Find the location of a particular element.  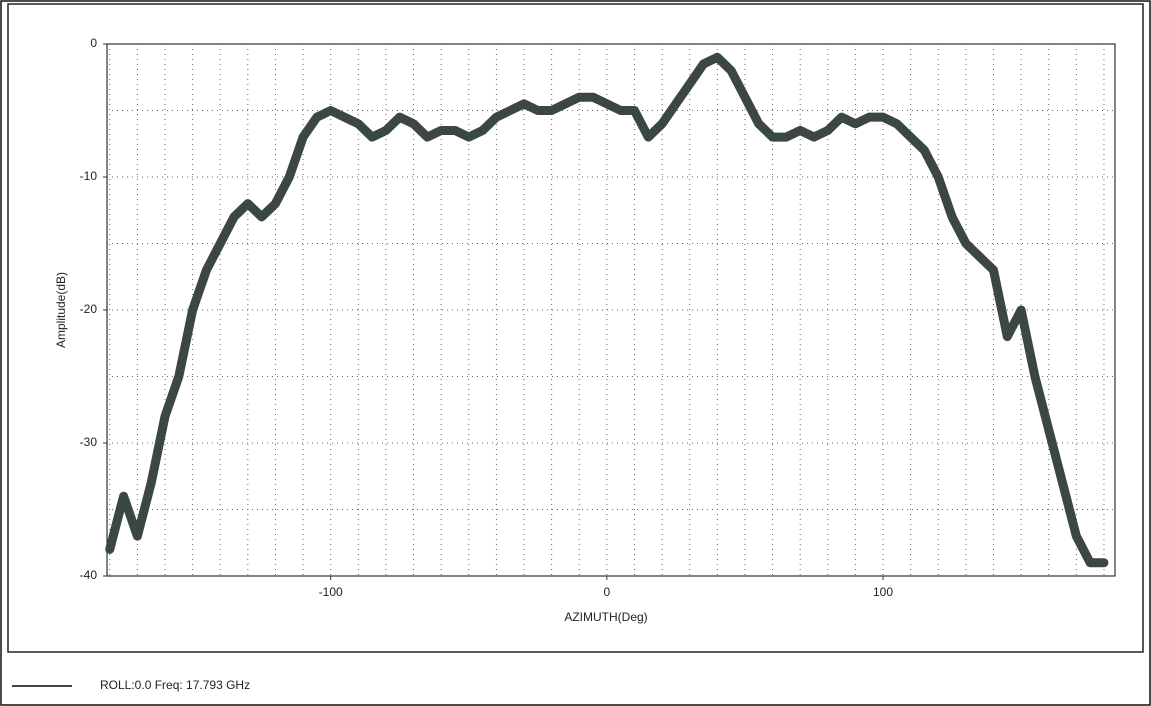

y-axis-label: Amplitude(dB) is located at coordinates (61, 310).